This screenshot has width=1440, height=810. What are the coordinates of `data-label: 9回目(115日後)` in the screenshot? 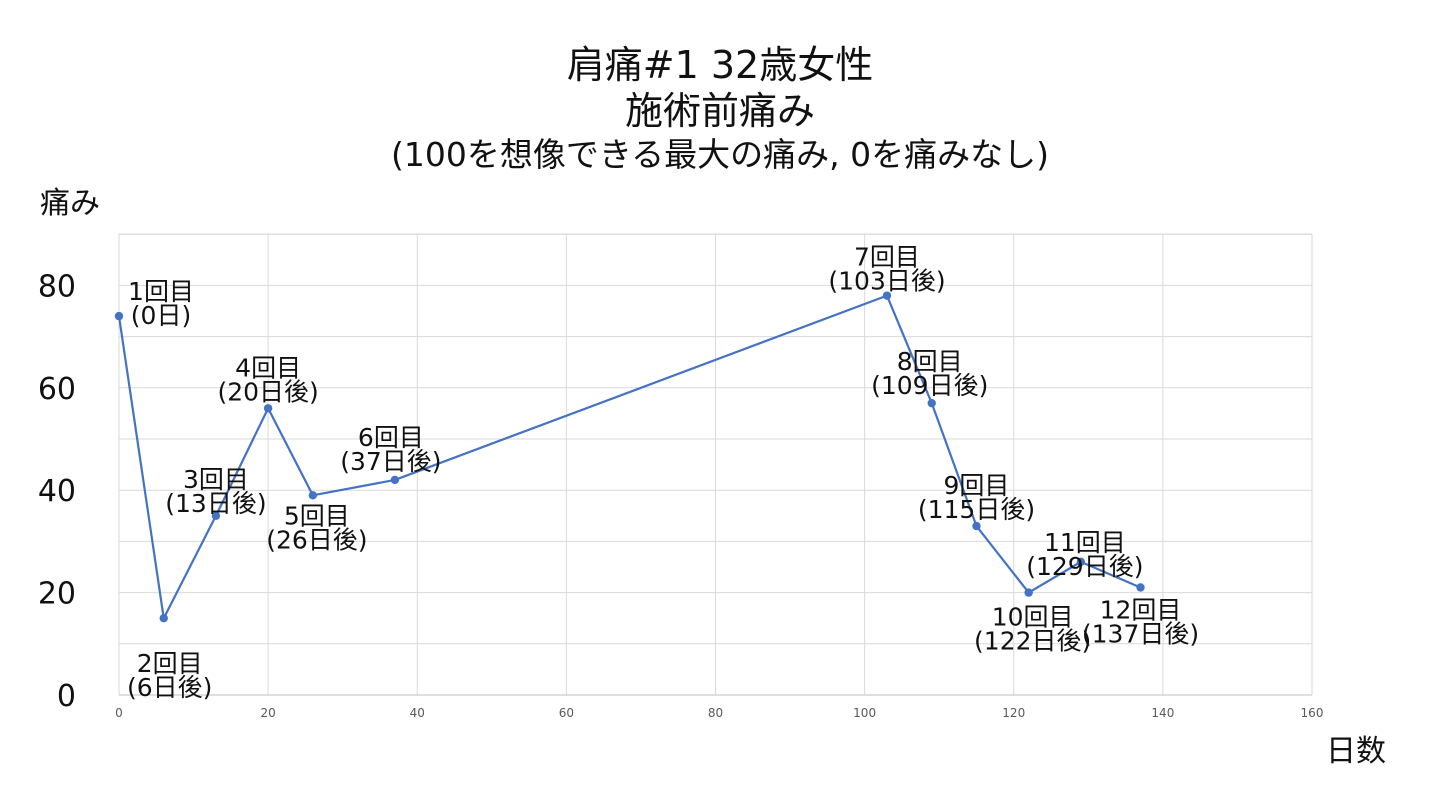 It's located at (976, 497).